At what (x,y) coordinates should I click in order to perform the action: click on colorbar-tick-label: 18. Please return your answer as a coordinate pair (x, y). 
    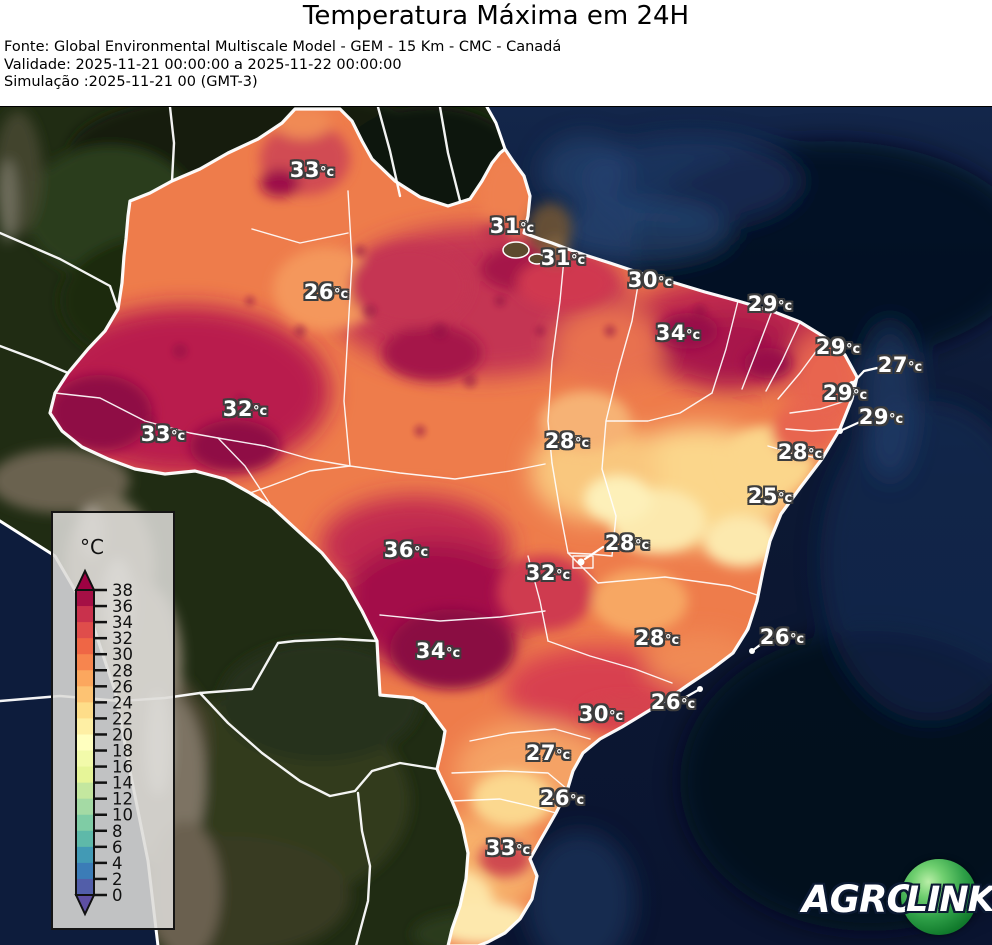
    Looking at the image, I should click on (122, 751).